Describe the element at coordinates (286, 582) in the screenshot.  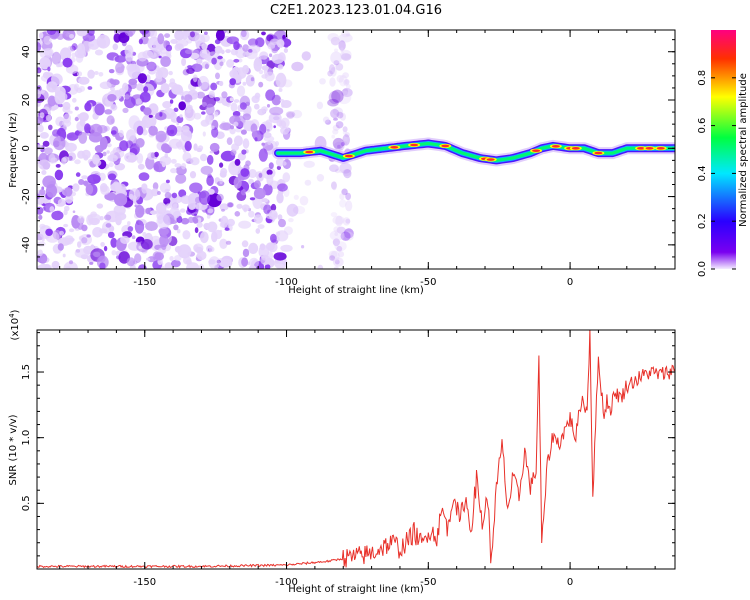
I see `x-tick-label: -100` at that location.